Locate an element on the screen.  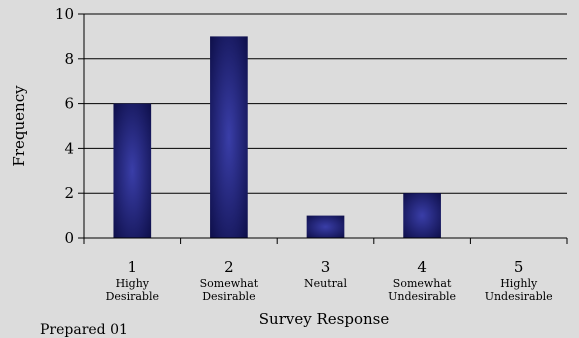
x-tick-label: 3 is located at coordinates (326, 267).